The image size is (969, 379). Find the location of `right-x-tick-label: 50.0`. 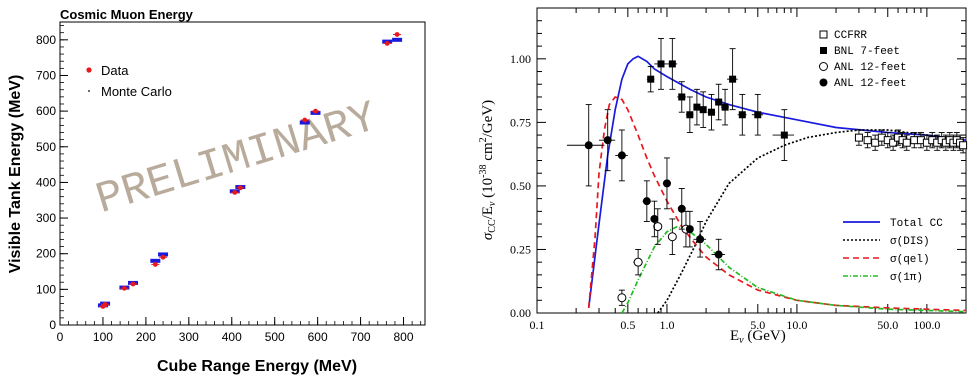

right-x-tick-label: 50.0 is located at coordinates (887, 325).